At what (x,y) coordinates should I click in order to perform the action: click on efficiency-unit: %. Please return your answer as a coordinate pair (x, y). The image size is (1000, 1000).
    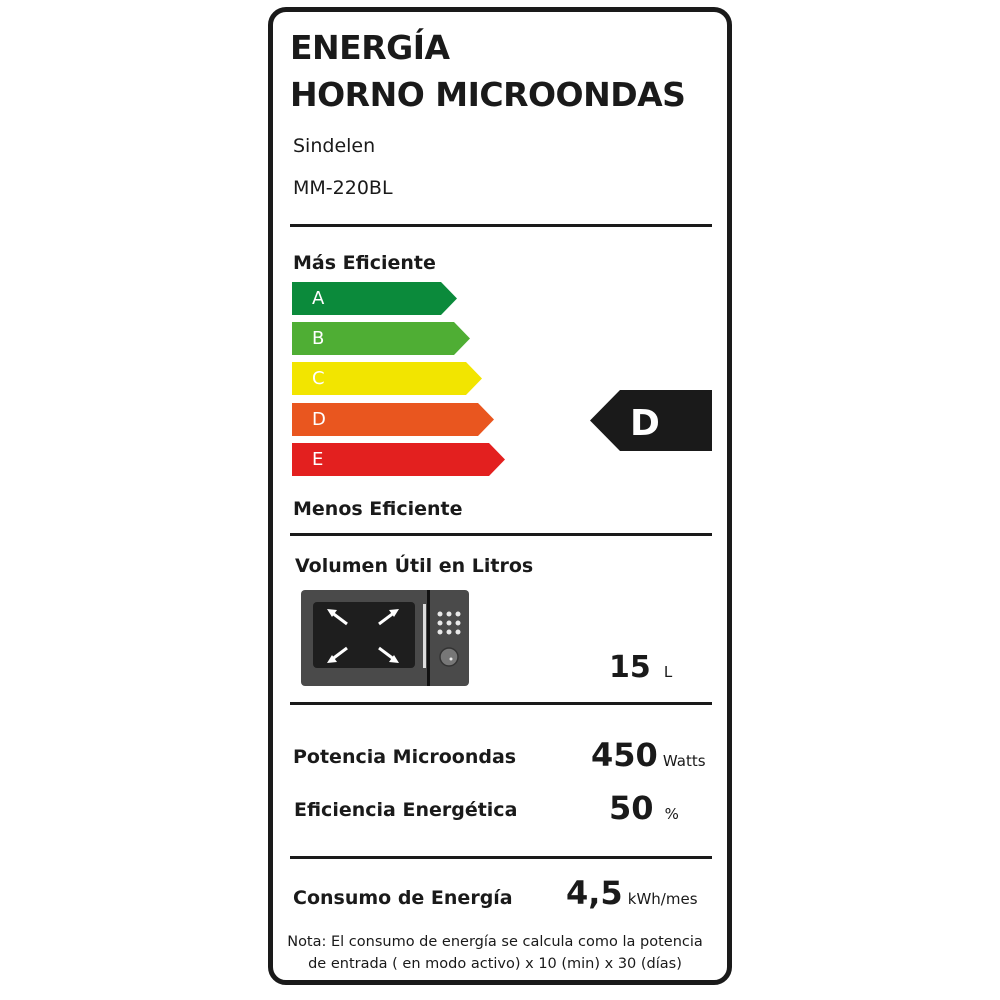
    Looking at the image, I should click on (671, 814).